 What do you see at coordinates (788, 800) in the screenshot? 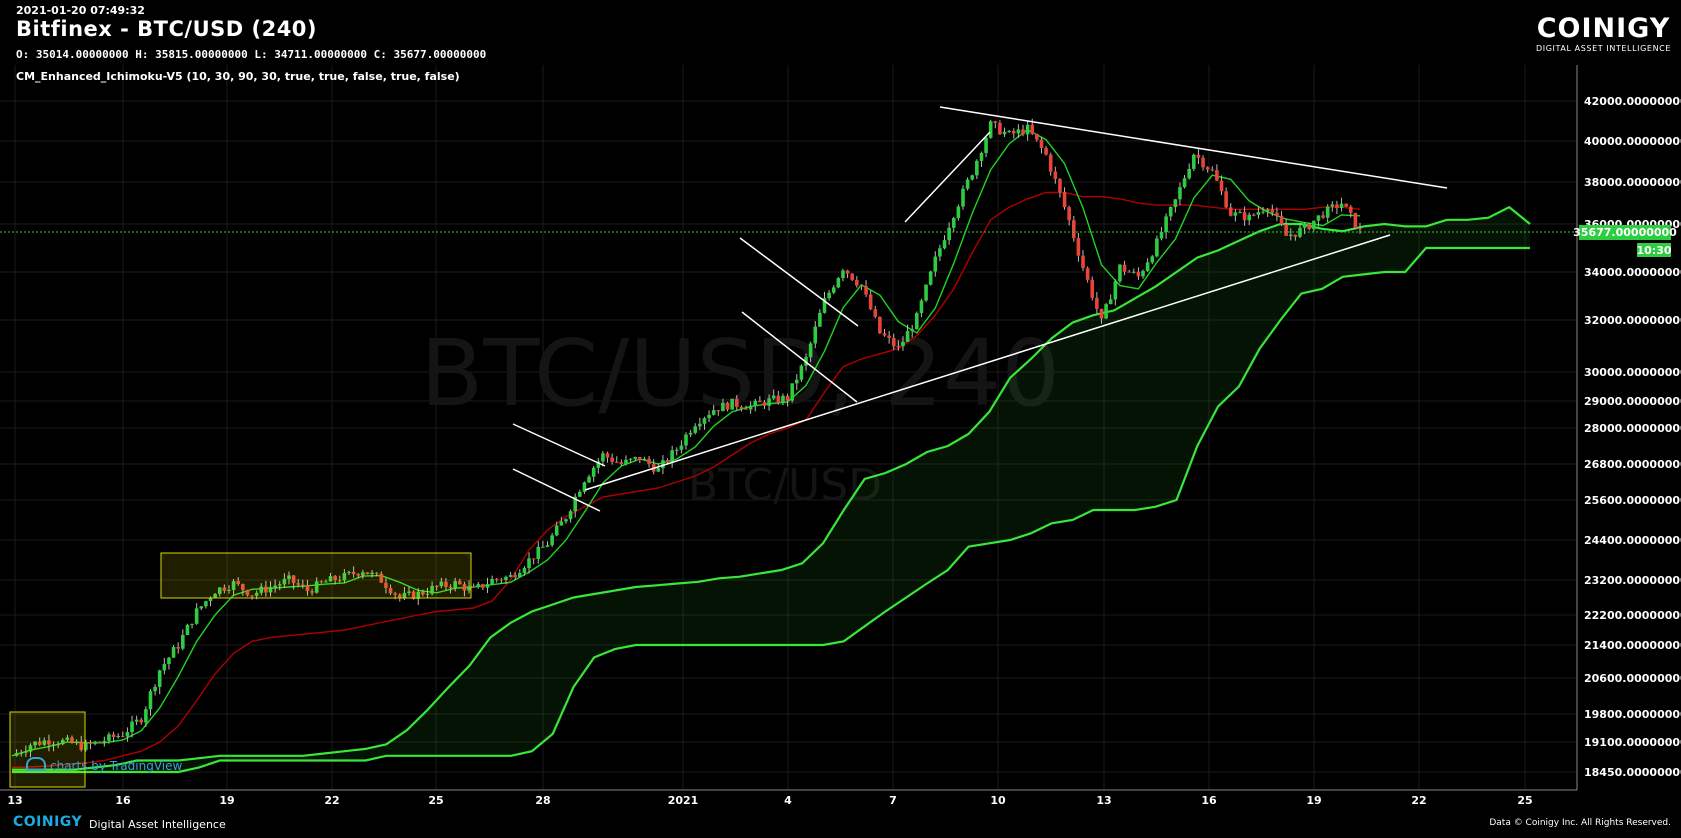
I see `x-tick-label: 4` at bounding box center [788, 800].